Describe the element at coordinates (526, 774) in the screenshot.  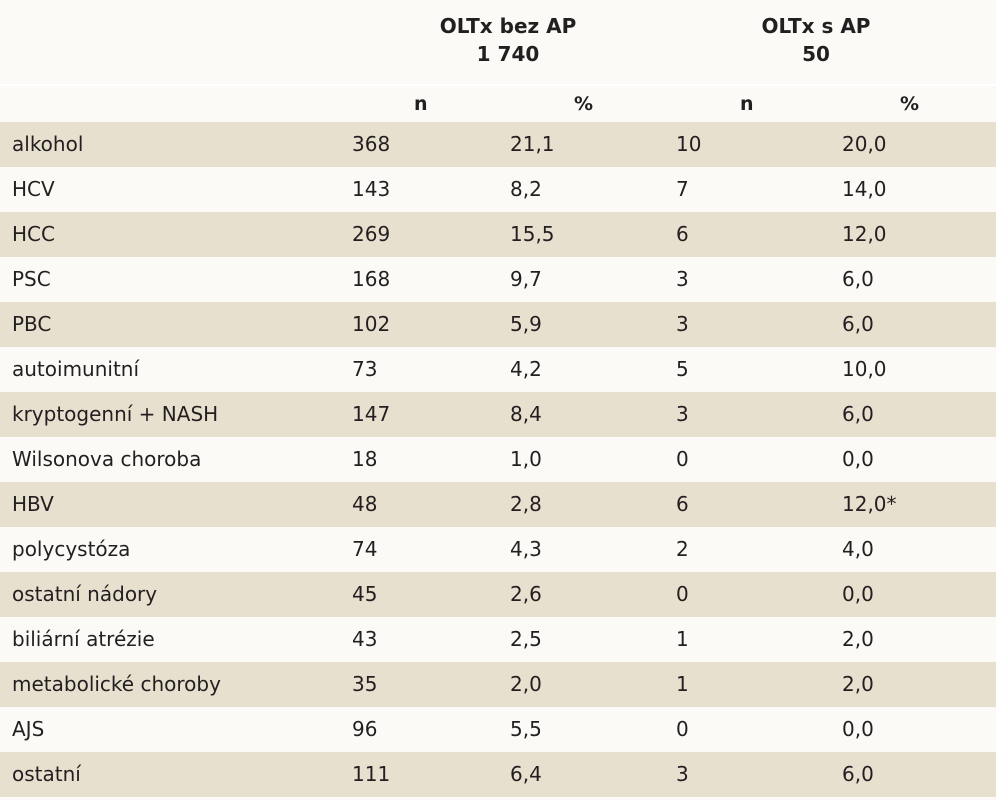
I see `cell-percent-without-ap: 6,4` at that location.